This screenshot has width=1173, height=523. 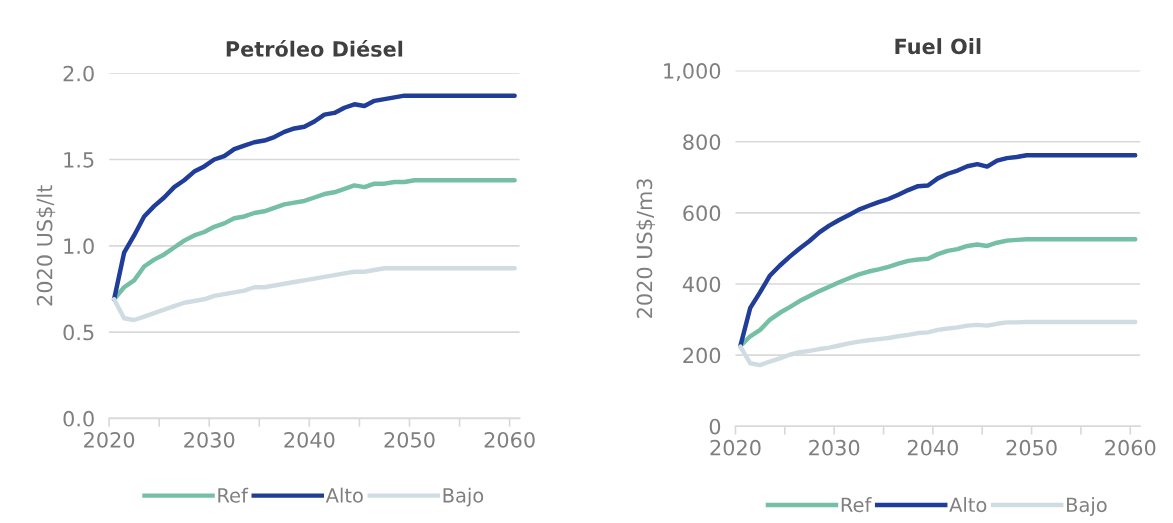 What do you see at coordinates (692, 72) in the screenshot?
I see `y-tick-label: 1,000` at bounding box center [692, 72].